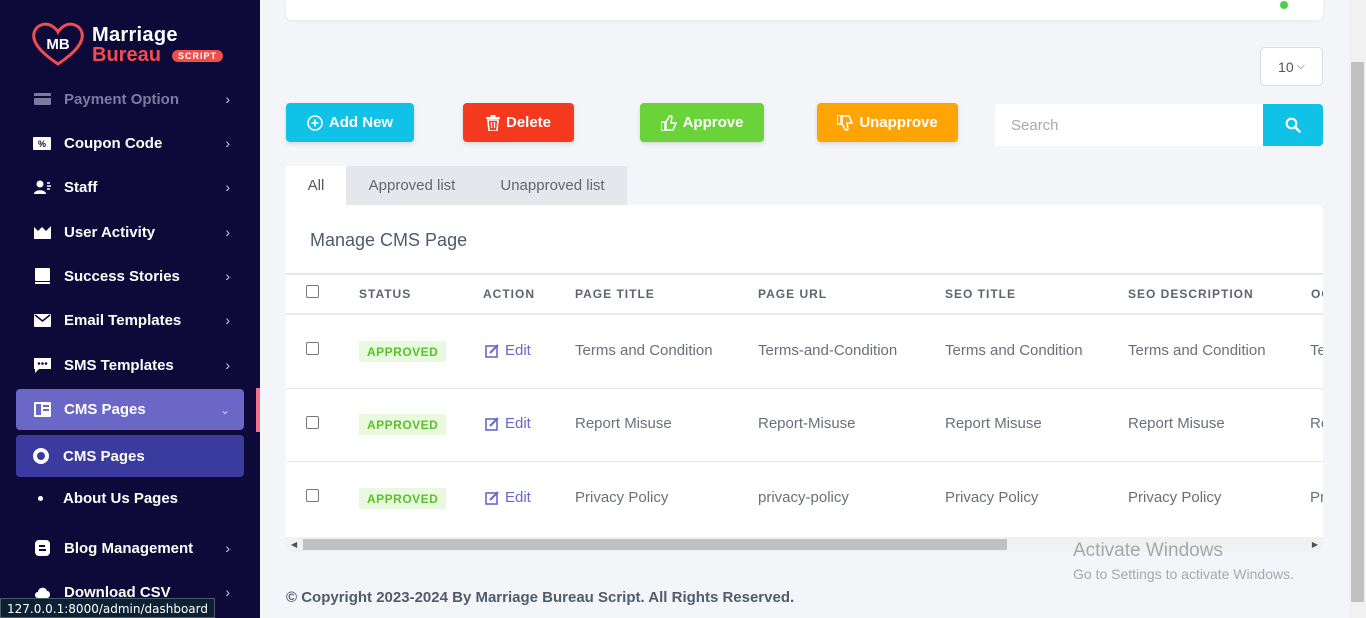  I want to click on table-horizontal-scrollbar: ◀ ▶, so click(804, 544).